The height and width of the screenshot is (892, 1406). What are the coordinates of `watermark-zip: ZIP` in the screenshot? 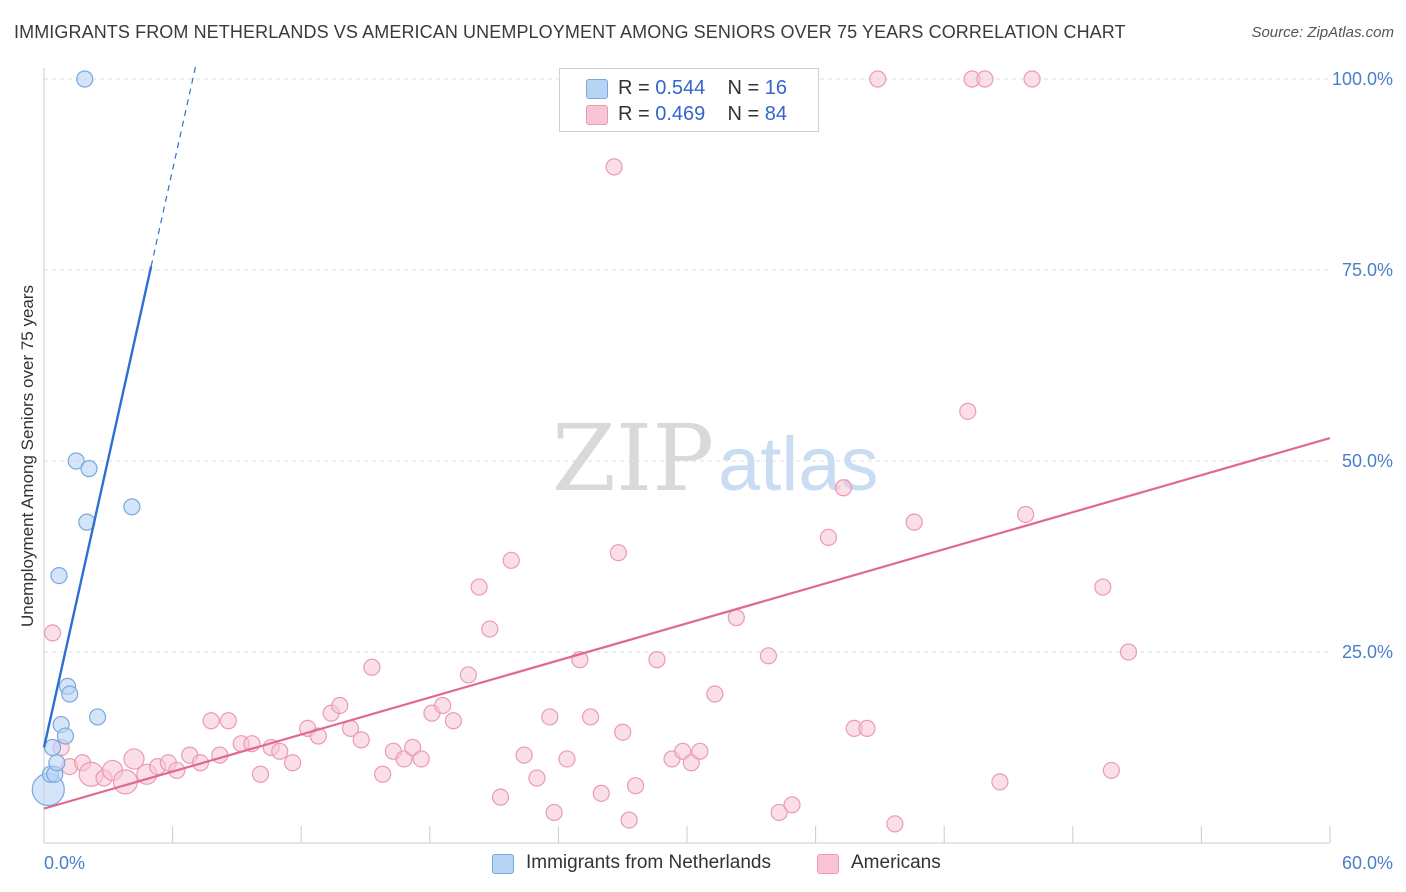 It's located at (633, 458).